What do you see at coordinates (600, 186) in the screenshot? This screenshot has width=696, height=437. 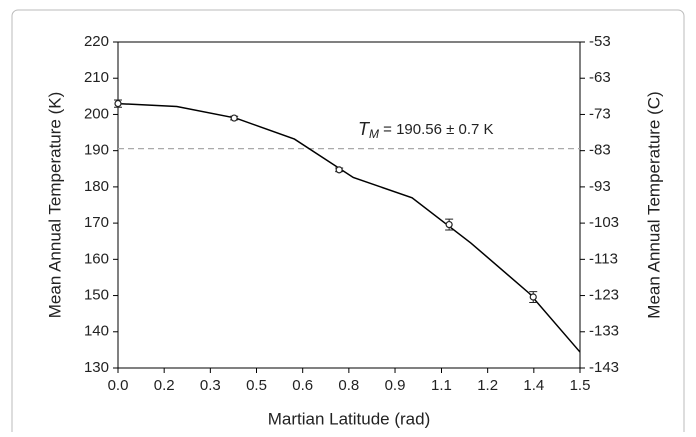 I see `y2-tick-label: -93` at bounding box center [600, 186].